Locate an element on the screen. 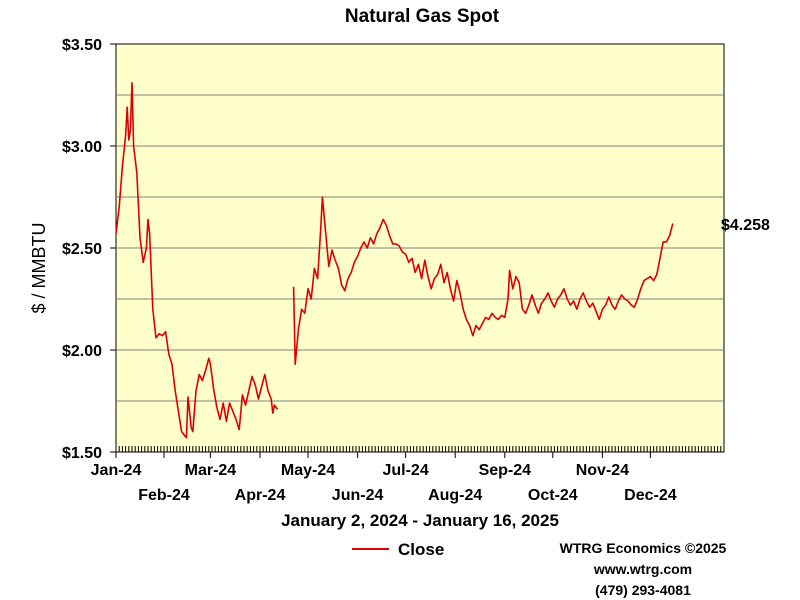 The image size is (800, 600). y-axis-tick-labels: $1.50 $2.00 $2.50 $3.00 $3.50 is located at coordinates (89, 249).